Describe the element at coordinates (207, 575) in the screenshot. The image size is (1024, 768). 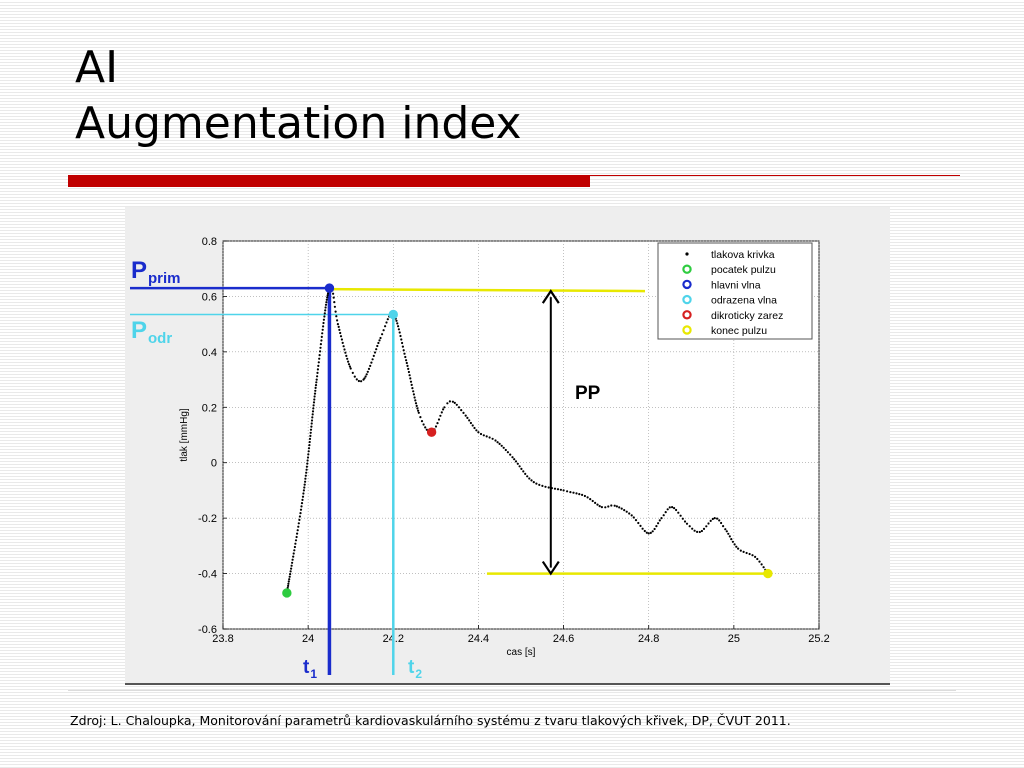
I see `y-tick-label: -0.4` at that location.